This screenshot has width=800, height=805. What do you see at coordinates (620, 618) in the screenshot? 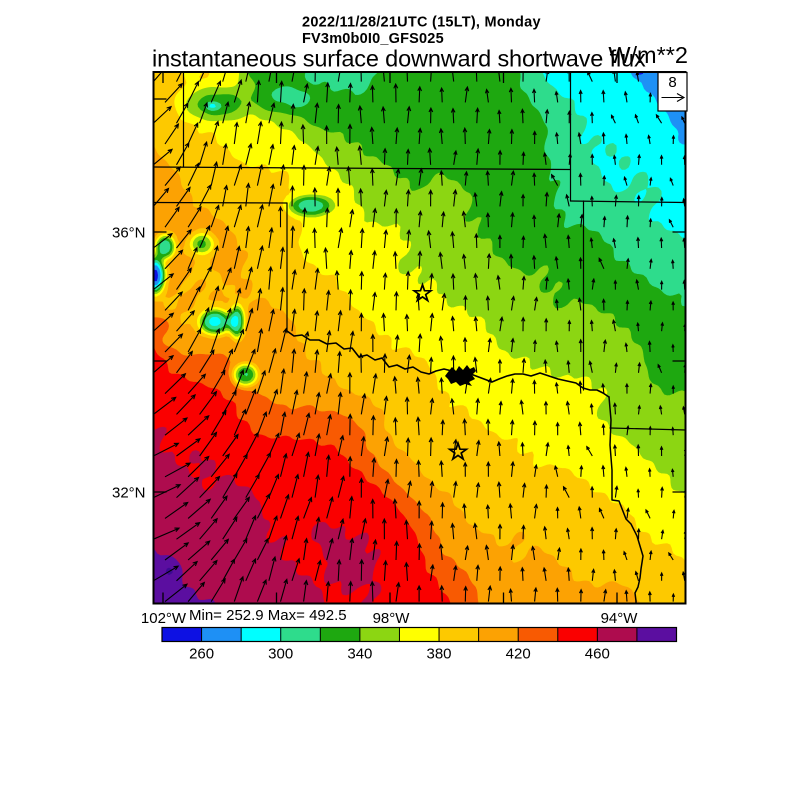
I see `svg-text: 94°W` at bounding box center [620, 618].